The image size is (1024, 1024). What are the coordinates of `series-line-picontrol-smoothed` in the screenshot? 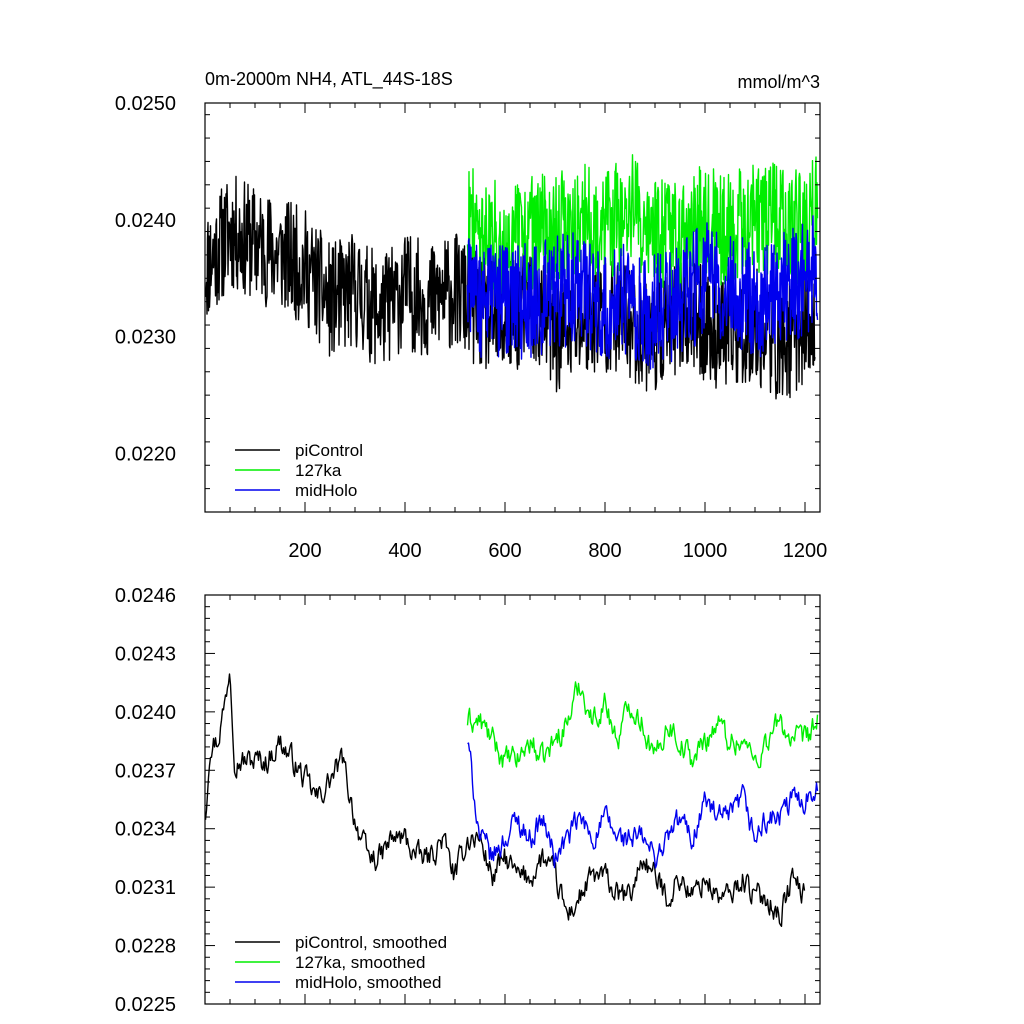 It's located at (505, 800).